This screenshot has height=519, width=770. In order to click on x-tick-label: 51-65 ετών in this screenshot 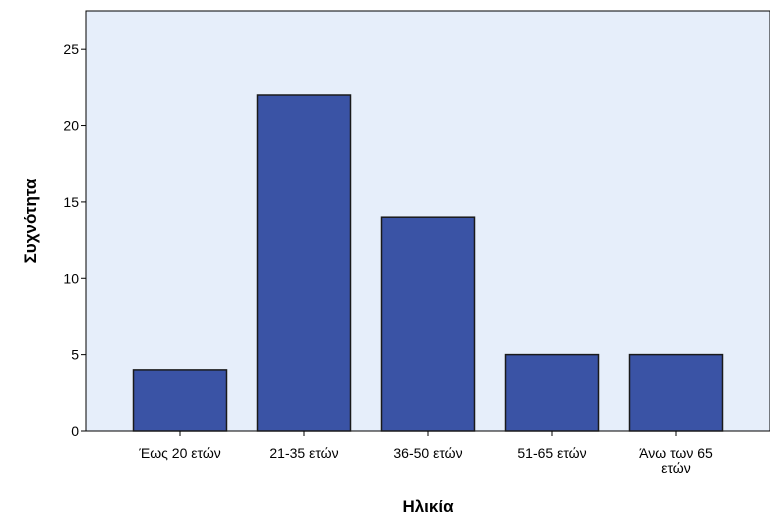, I will do `click(551, 453)`.